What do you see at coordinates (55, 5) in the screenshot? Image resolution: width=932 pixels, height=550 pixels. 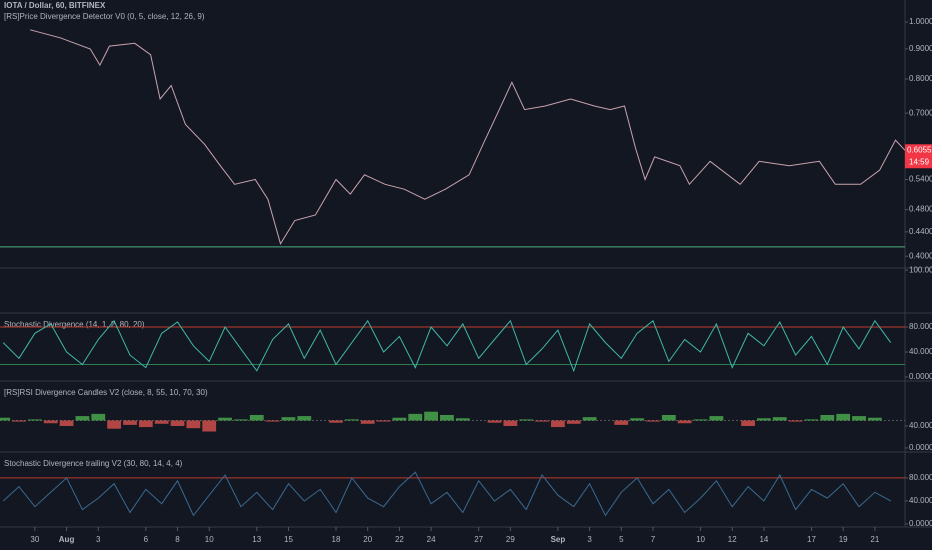 I see `pane-title: IOTA / Dollar, 60, BITFINEX` at bounding box center [55, 5].